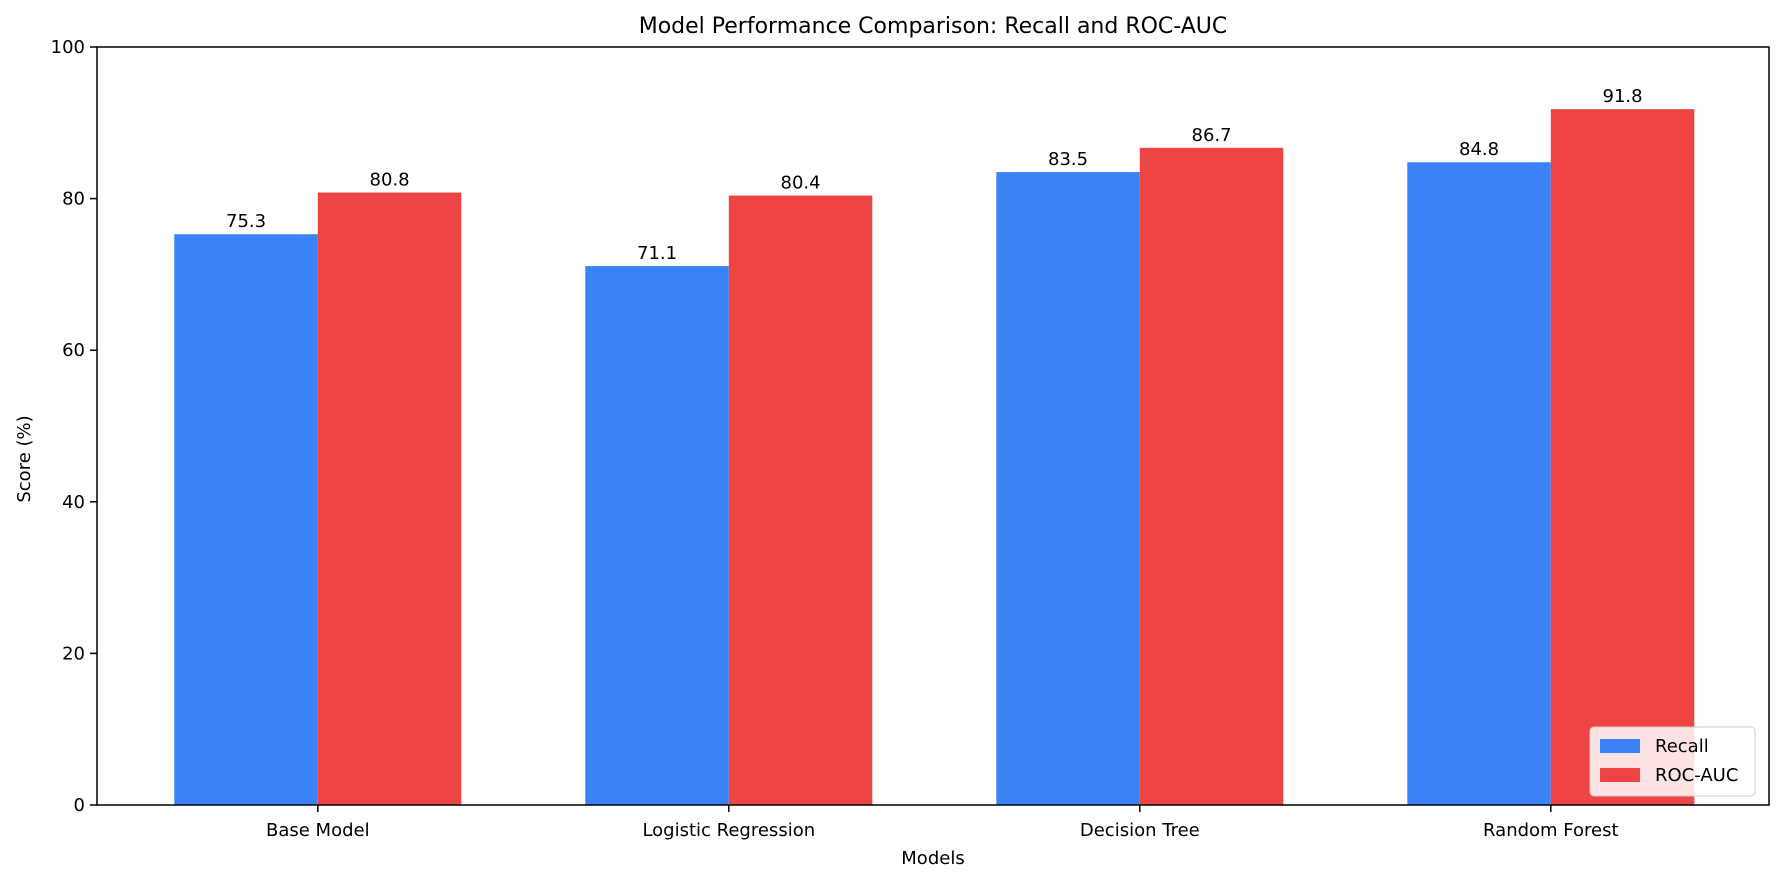 This screenshot has width=1783, height=884. What do you see at coordinates (1068, 159) in the screenshot?
I see `data-label: 83.5` at bounding box center [1068, 159].